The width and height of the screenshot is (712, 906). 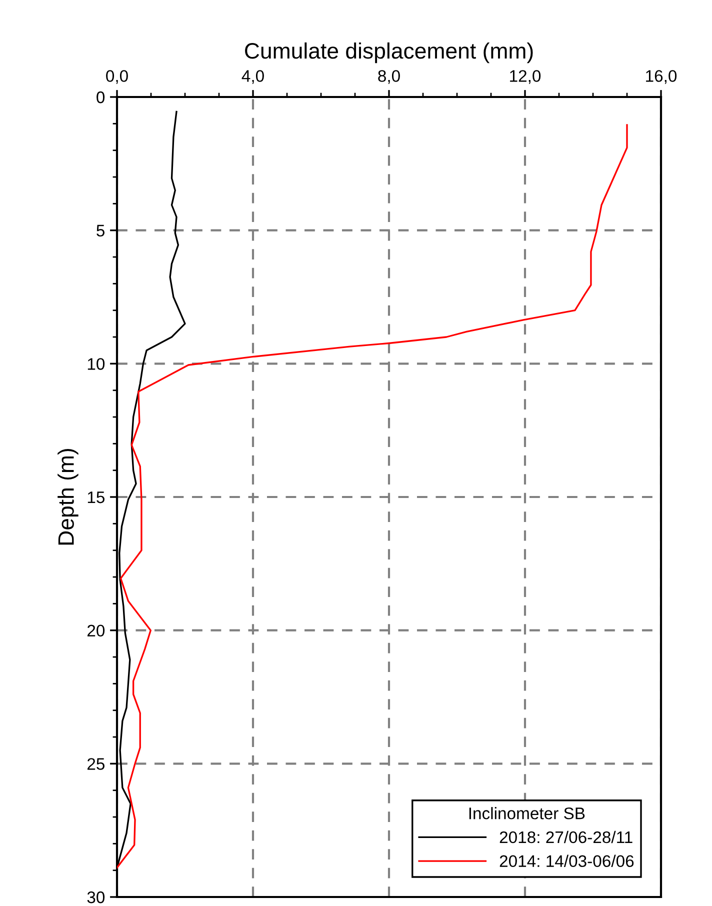 I want to click on y-tick-label: 30, so click(x=96, y=897).